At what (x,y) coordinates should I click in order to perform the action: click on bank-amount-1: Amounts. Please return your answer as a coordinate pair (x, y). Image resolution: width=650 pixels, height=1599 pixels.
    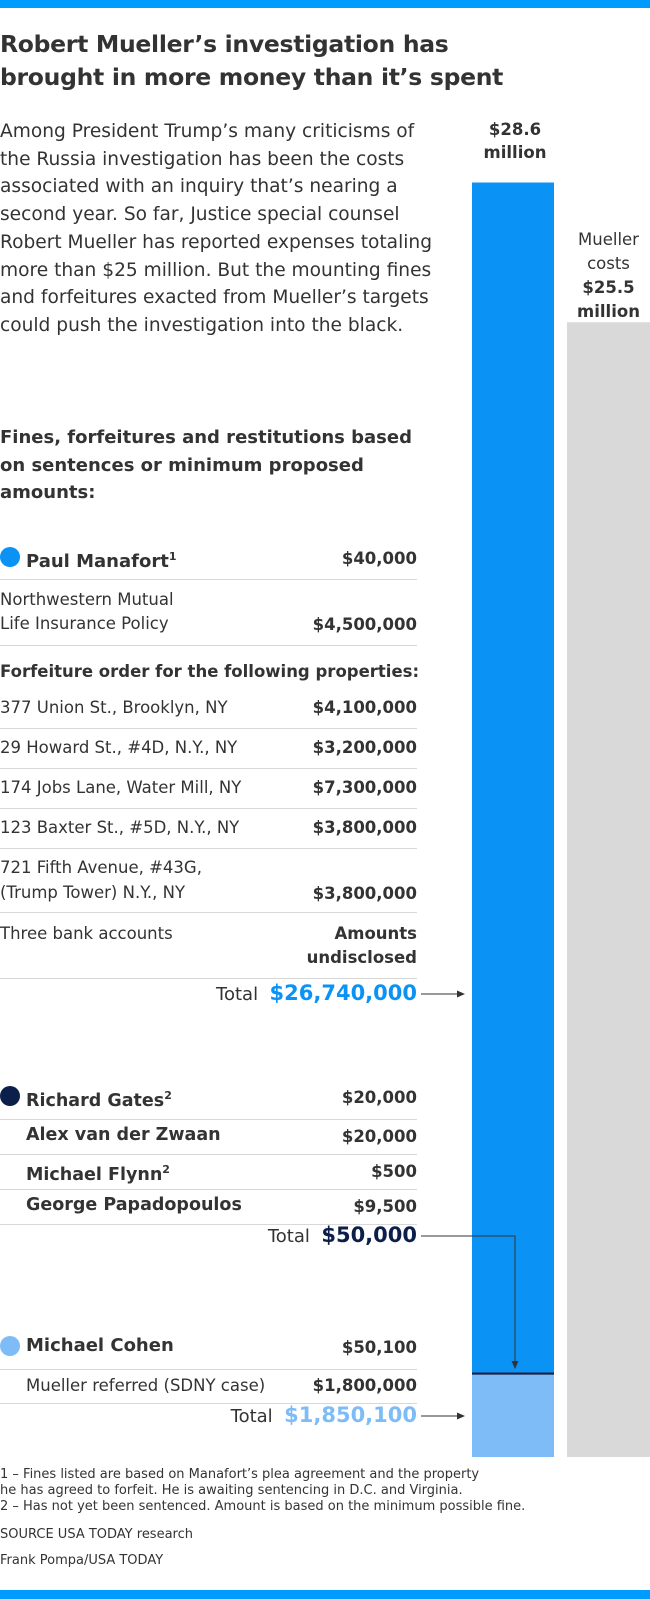
    Looking at the image, I should click on (376, 933).